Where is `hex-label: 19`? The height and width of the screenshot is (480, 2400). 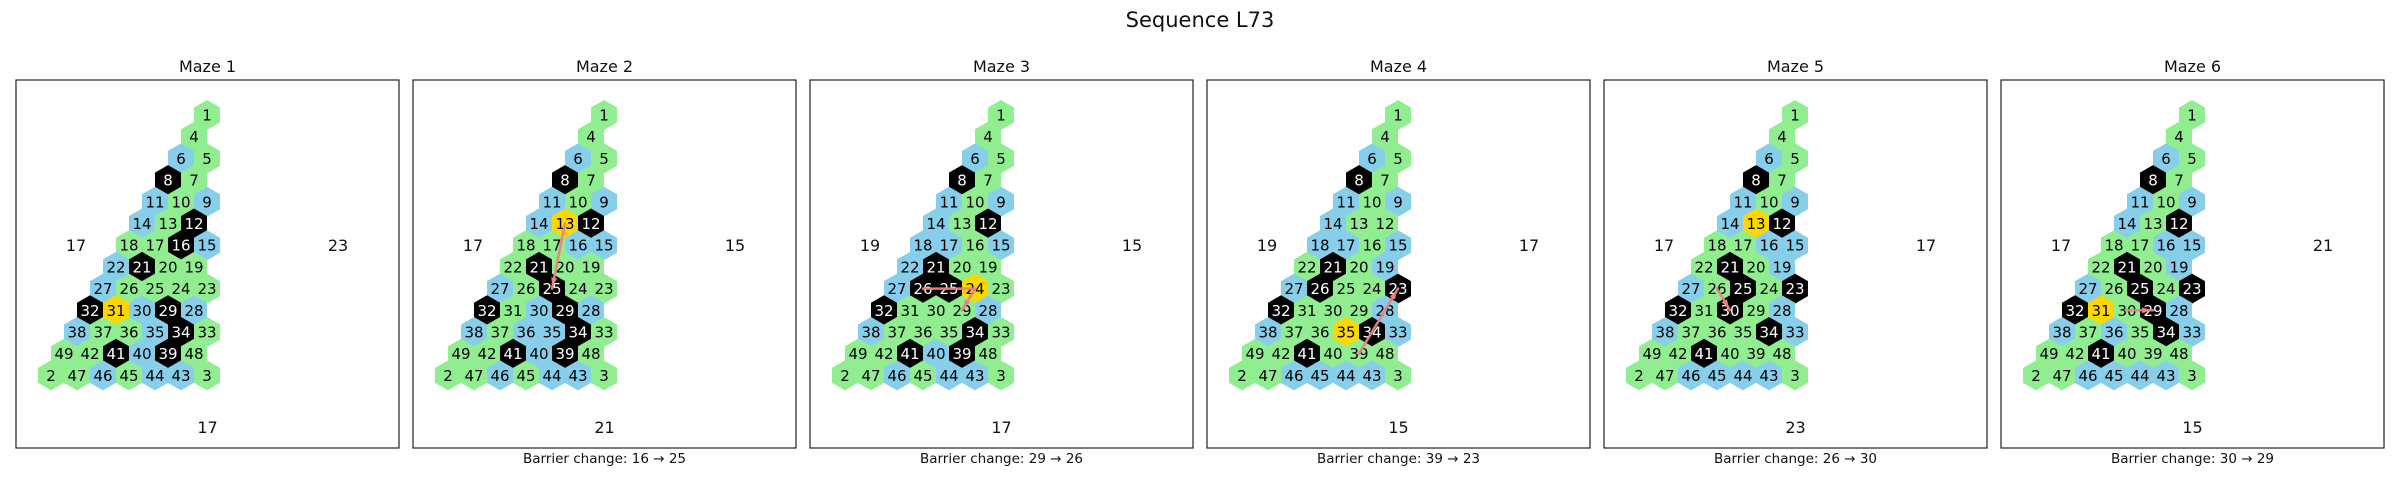
hex-label: 19 is located at coordinates (590, 267).